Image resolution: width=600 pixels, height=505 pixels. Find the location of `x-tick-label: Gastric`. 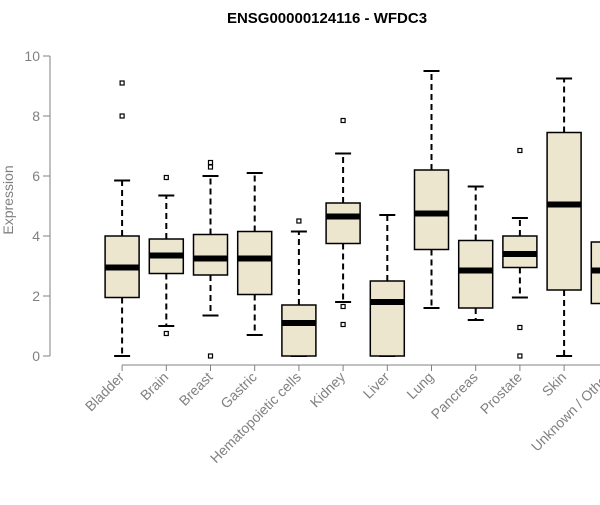

x-tick-label: Gastric is located at coordinates (238, 390).